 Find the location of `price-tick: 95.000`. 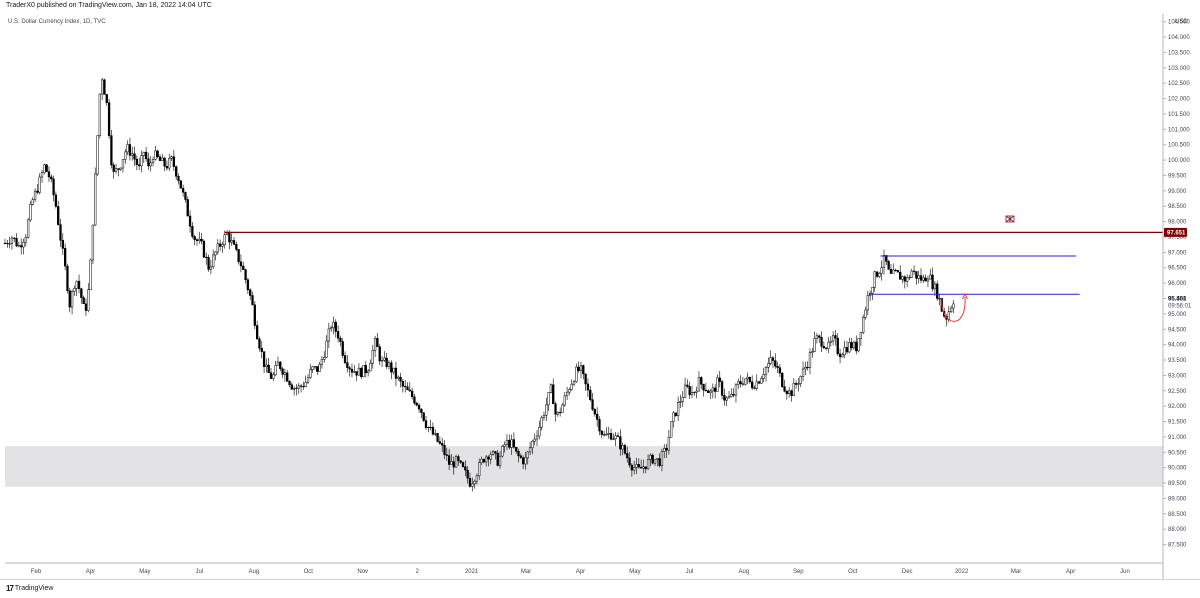

price-tick: 95.000 is located at coordinates (1175, 315).